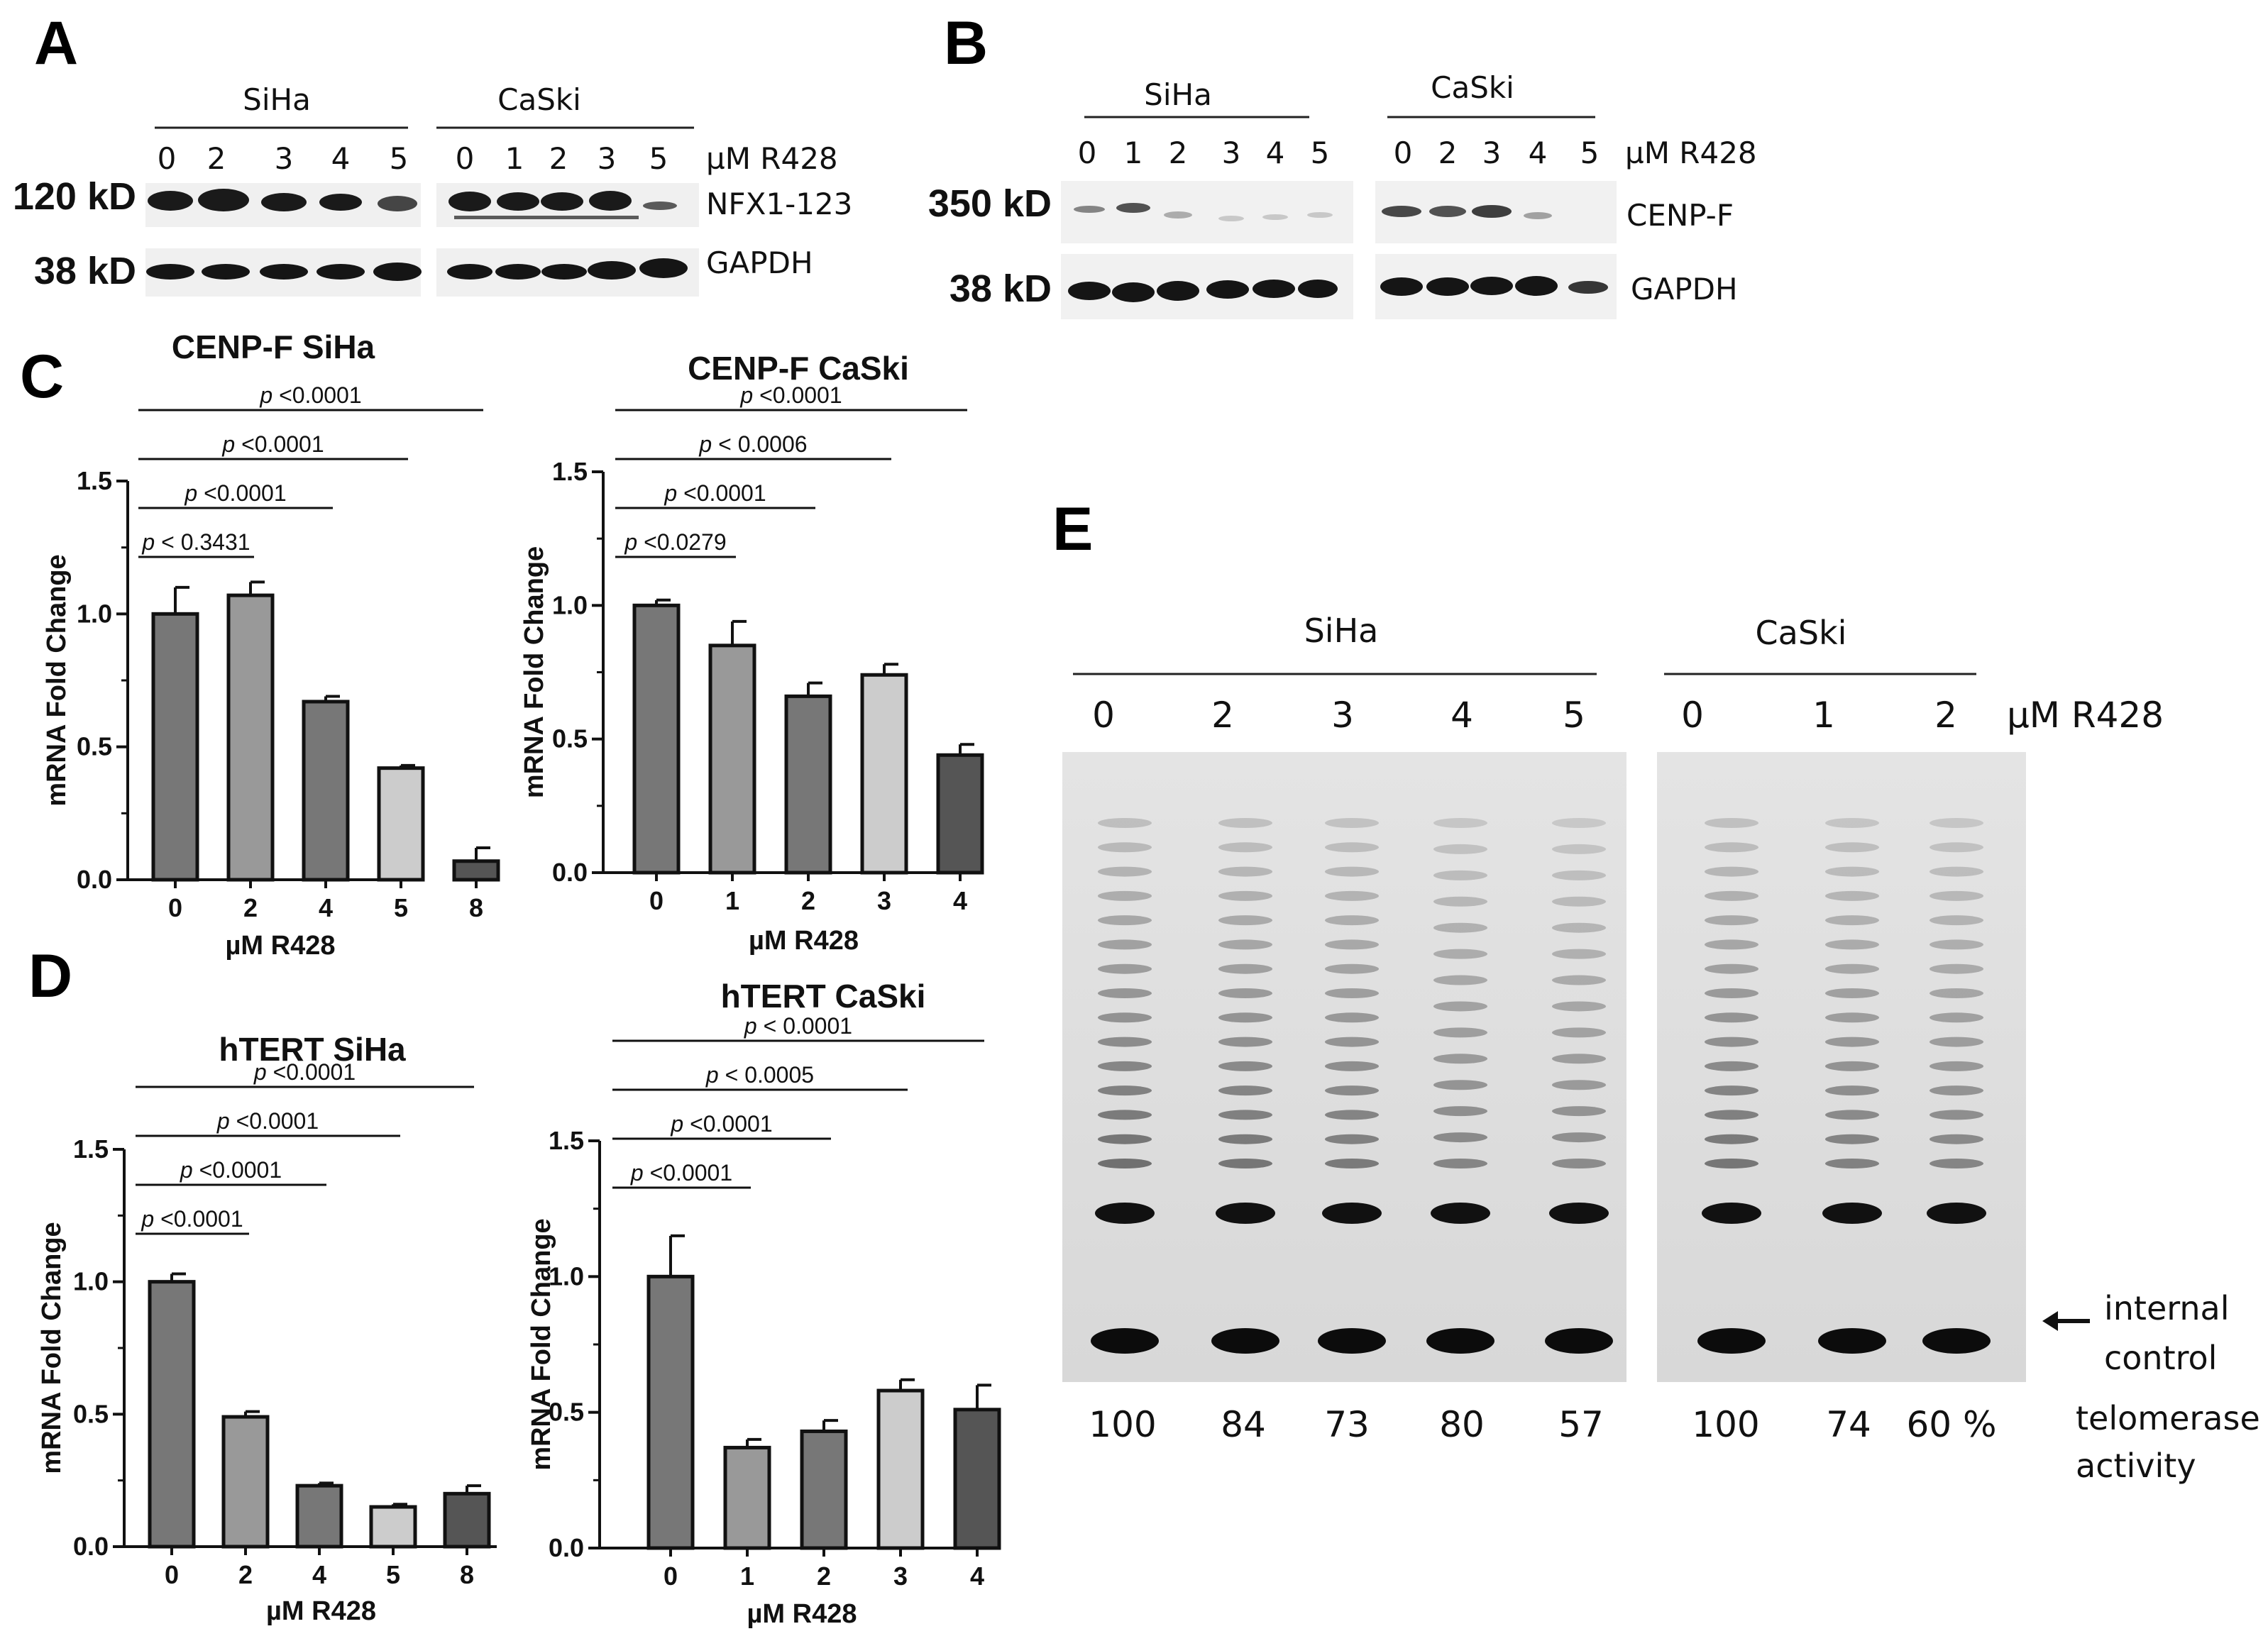 Image resolution: width=2268 pixels, height=1641 pixels. Describe the element at coordinates (1462, 1425) in the screenshot. I see `activity-value: 80` at that location.